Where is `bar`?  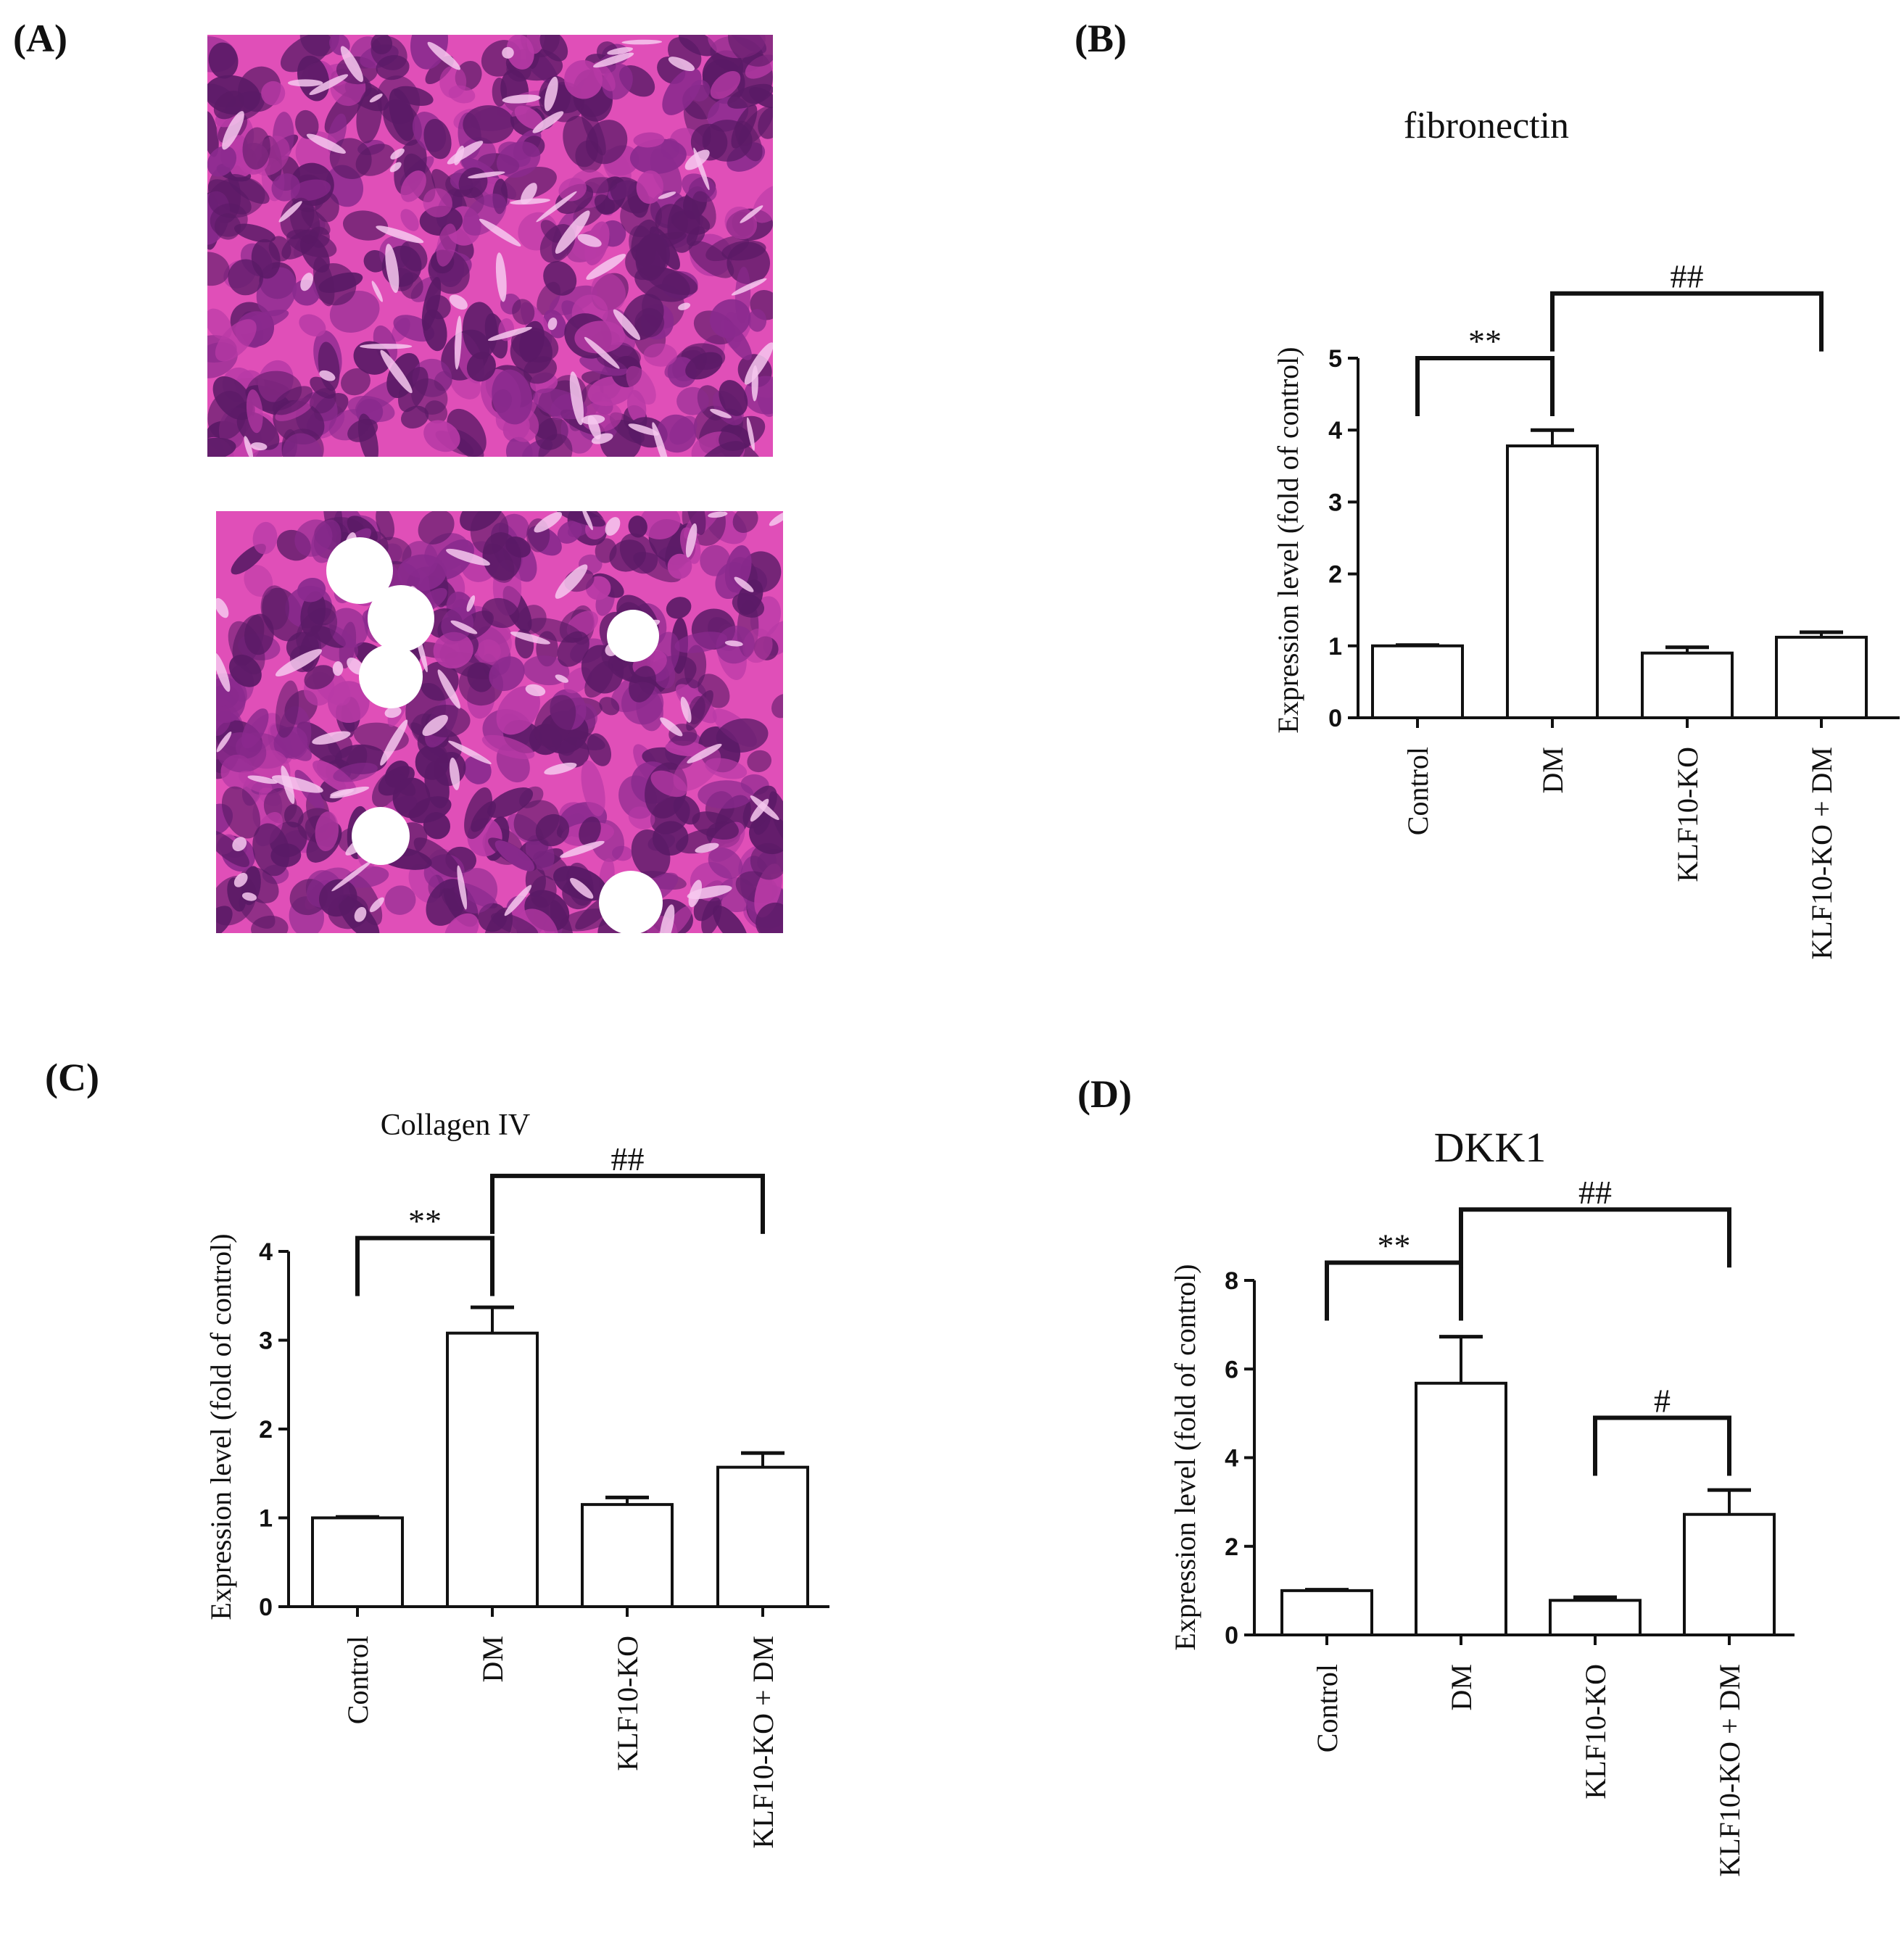
bar is located at coordinates (627, 1555).